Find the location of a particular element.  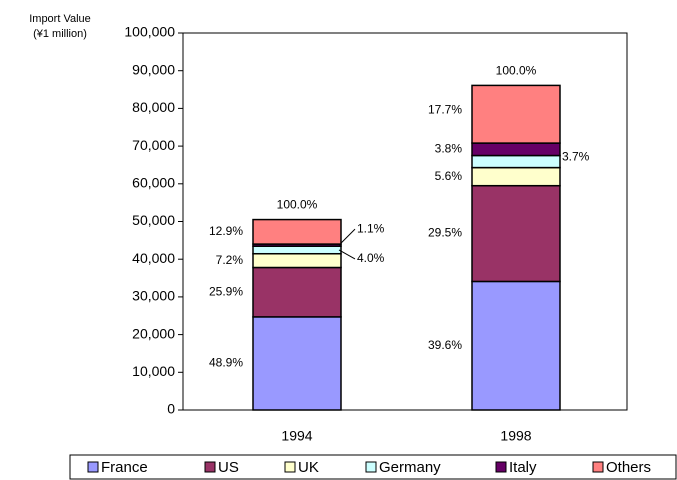

legend-label: US is located at coordinates (228, 467).